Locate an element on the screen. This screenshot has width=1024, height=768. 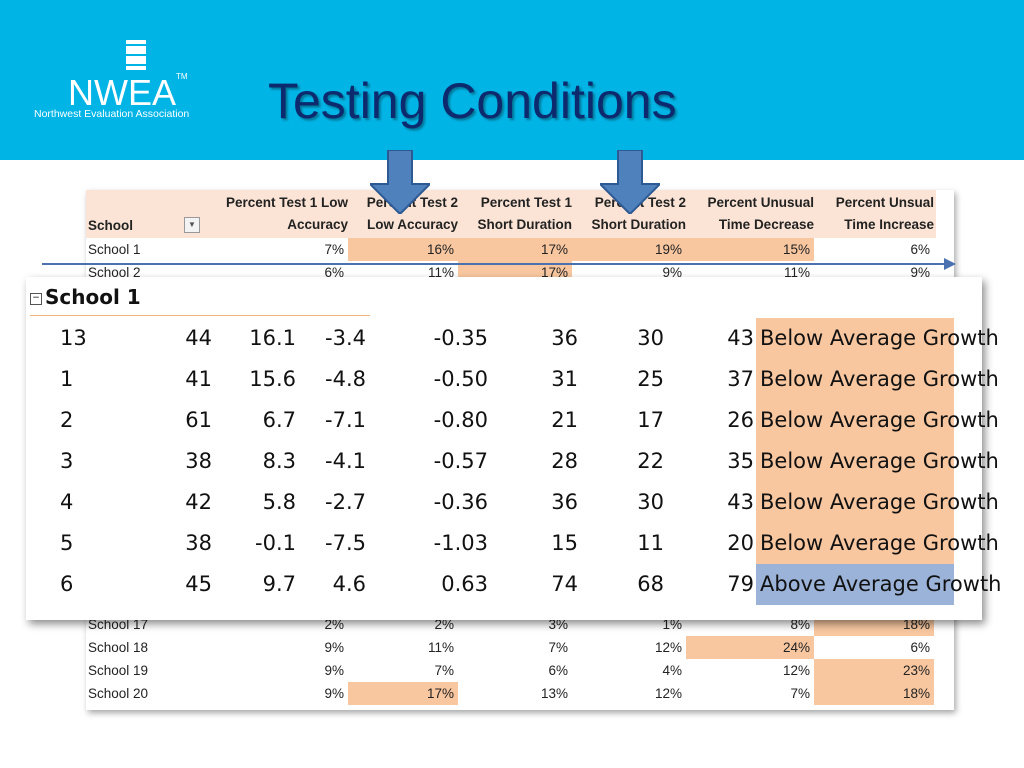
popup-cell: -0.80 is located at coordinates (460, 420).